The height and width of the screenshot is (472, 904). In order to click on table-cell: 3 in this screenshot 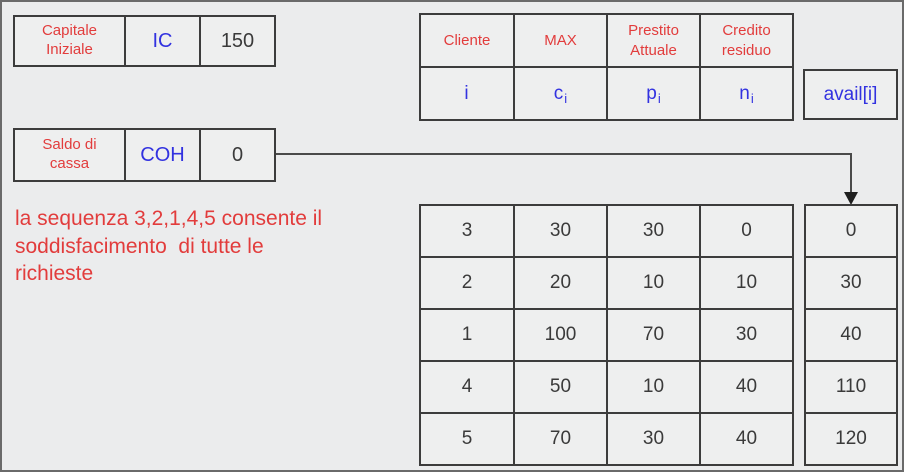, I will do `click(467, 231)`.